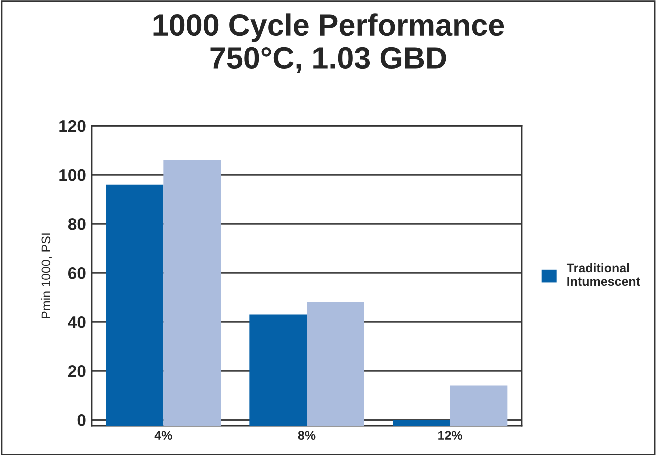 The height and width of the screenshot is (456, 657). I want to click on x-tick-label: 12%, so click(450, 435).